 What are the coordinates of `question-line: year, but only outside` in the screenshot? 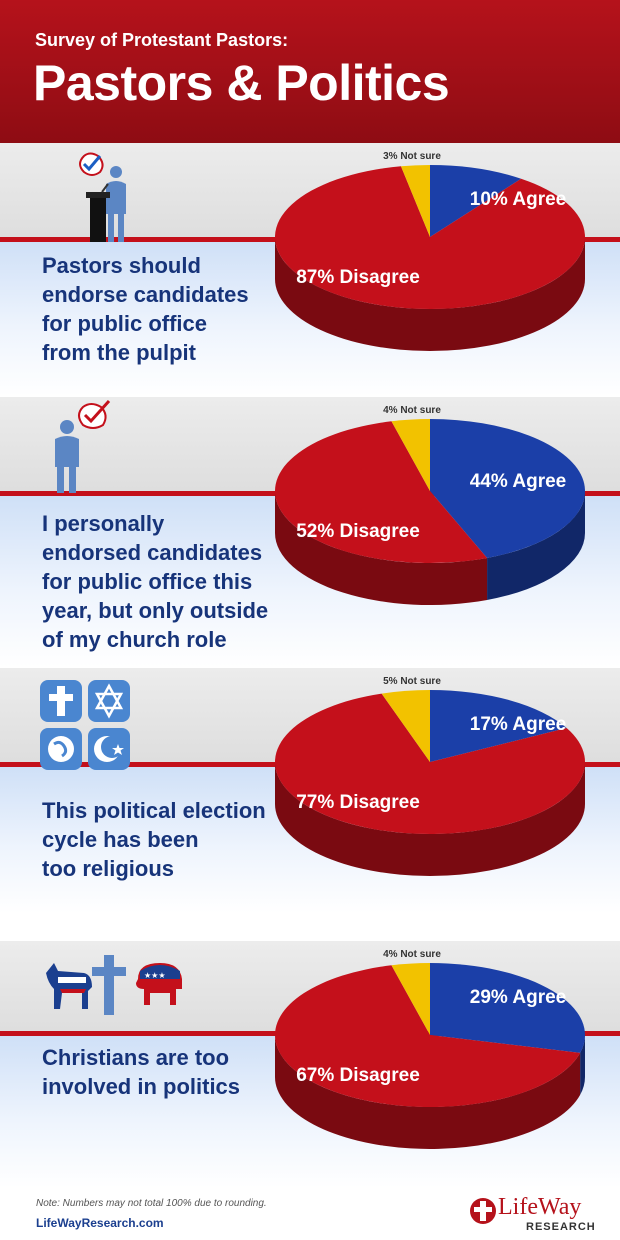 It's located at (155, 610).